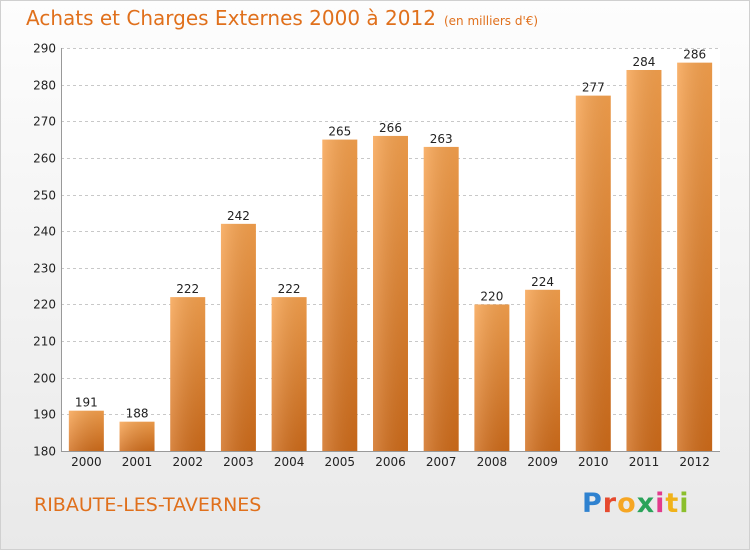  Describe the element at coordinates (44, 452) in the screenshot. I see `y-tick-label: 180` at that location.